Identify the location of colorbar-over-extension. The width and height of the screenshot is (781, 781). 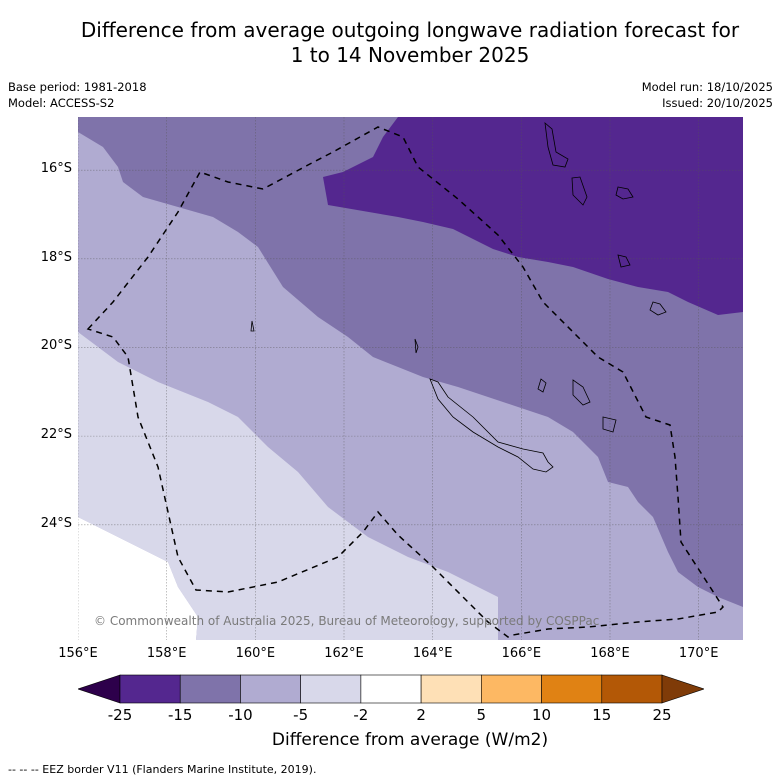
(682, 689).